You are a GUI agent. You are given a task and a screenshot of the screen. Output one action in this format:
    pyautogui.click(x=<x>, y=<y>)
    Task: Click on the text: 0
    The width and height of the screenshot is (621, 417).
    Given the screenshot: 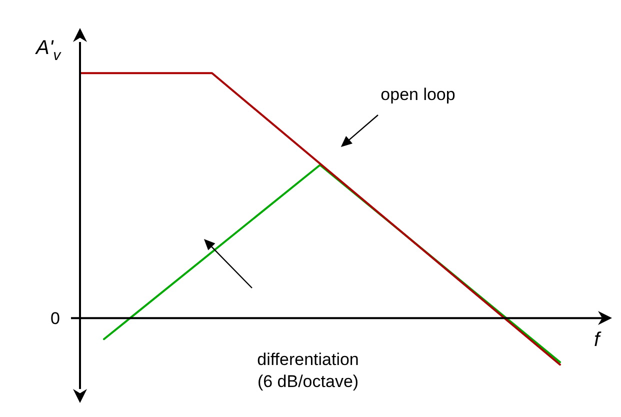 What is the action you would take?
    pyautogui.click(x=55, y=318)
    